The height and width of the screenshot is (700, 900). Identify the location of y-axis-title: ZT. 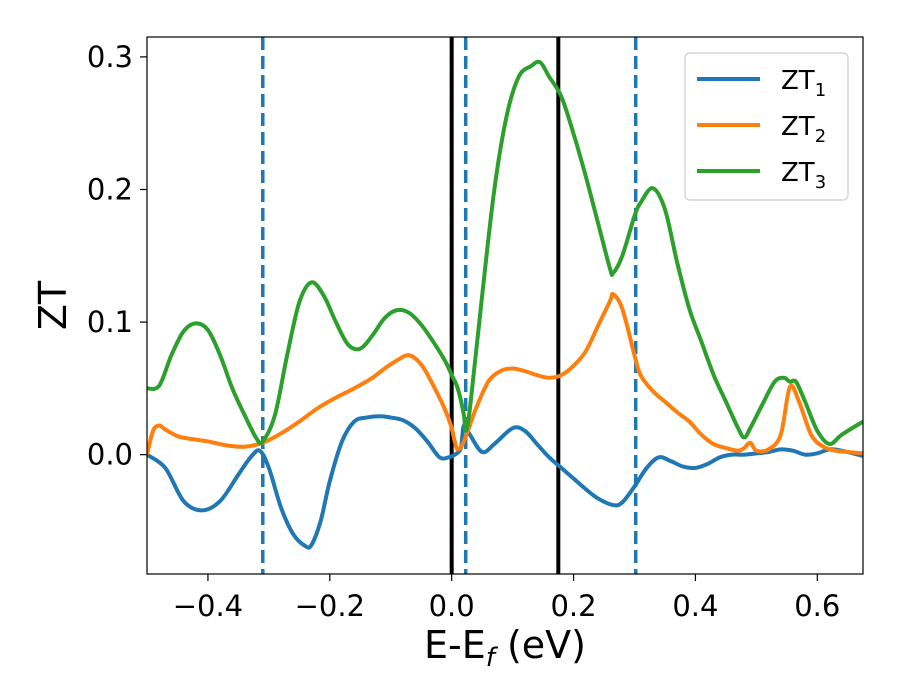
(53, 305).